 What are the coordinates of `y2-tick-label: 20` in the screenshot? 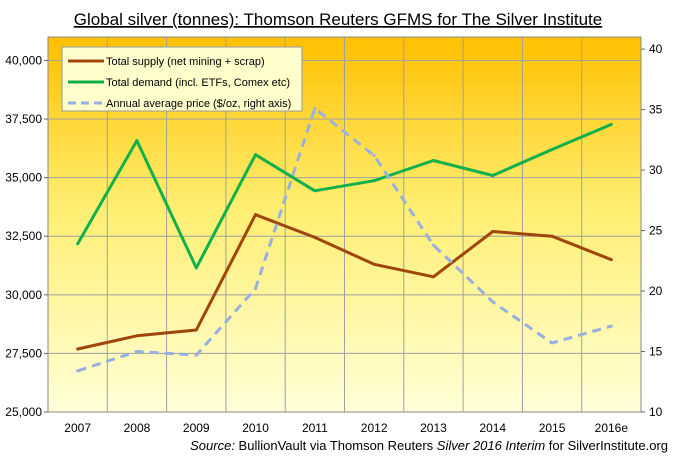 It's located at (656, 291).